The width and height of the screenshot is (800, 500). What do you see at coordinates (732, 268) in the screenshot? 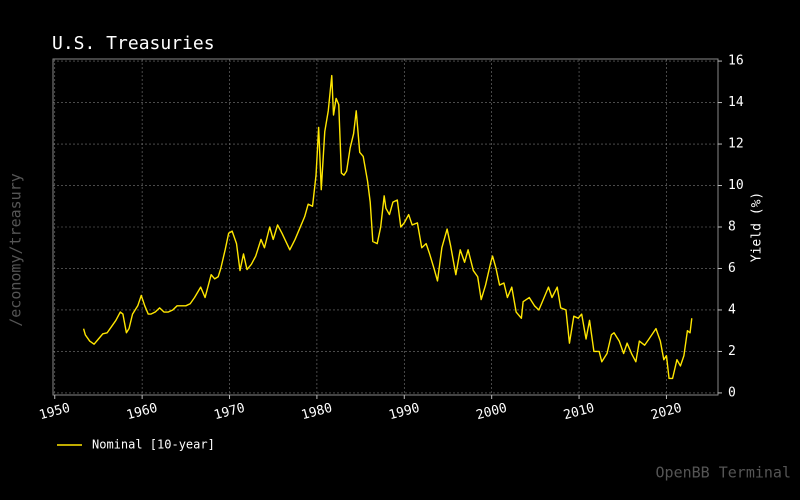
I see `y-tick-label: 6` at bounding box center [732, 268].